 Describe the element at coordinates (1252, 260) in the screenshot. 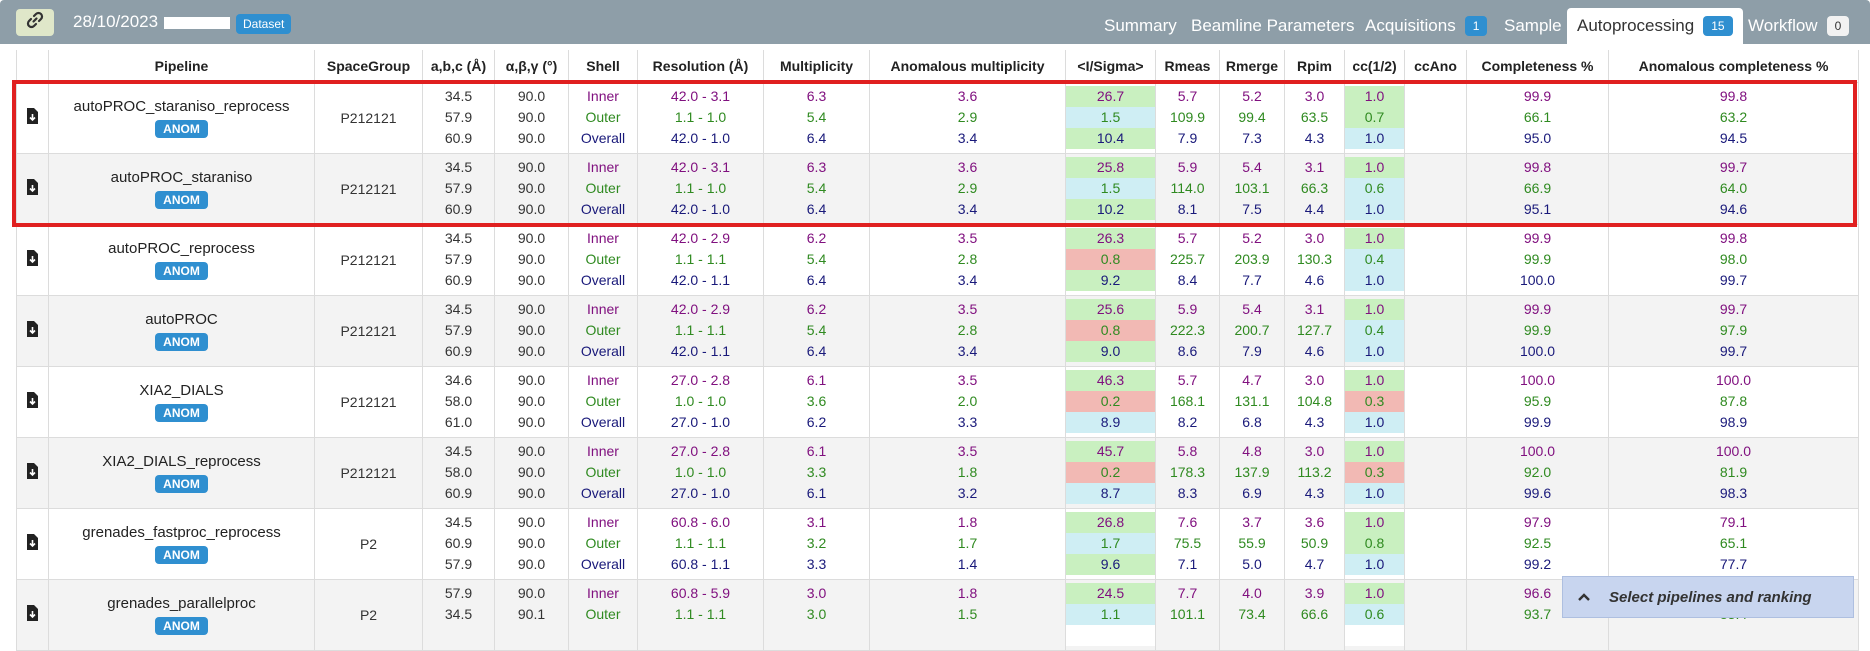

I see `rmerge-values: 5.2 203.9 7.7` at that location.